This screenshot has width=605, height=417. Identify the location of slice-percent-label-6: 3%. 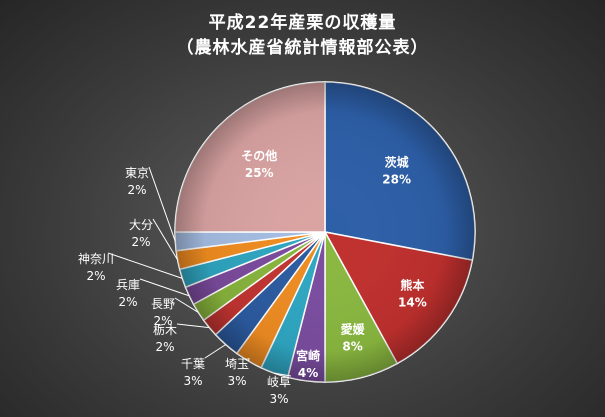
(192, 381).